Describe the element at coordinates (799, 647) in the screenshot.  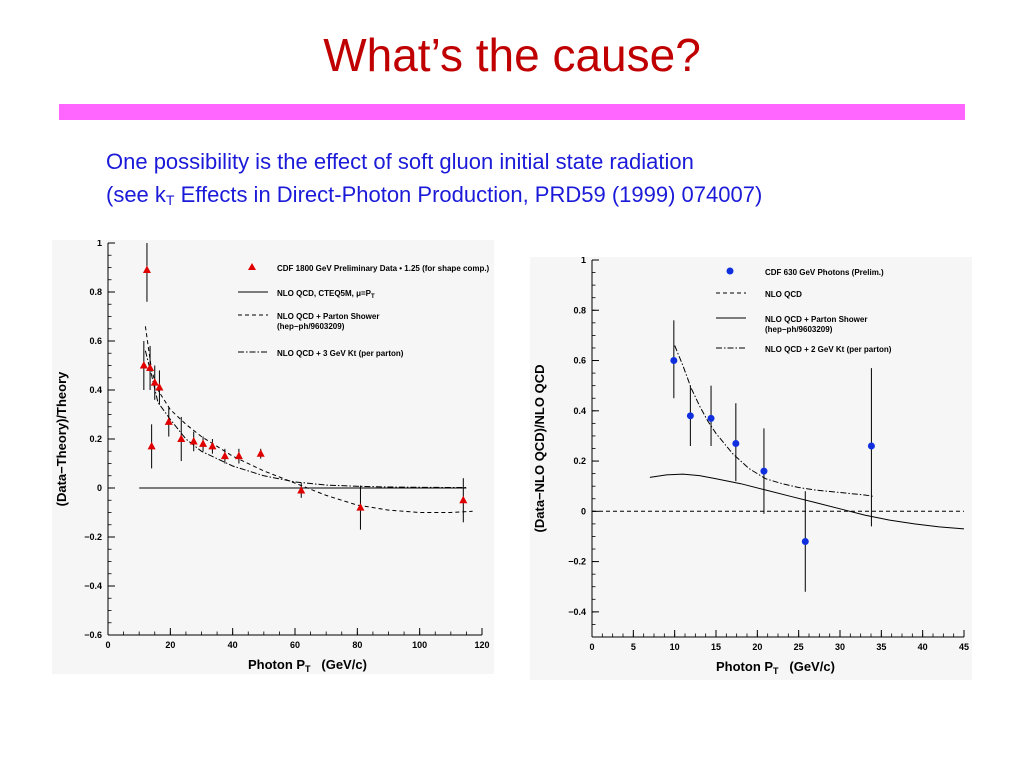
I see `chart1-x-tick-label: 25` at that location.